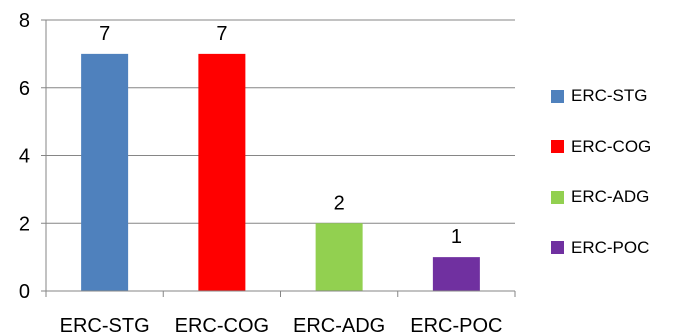  Describe the element at coordinates (222, 325) in the screenshot. I see `x-tick-label: ERC-COG` at that location.